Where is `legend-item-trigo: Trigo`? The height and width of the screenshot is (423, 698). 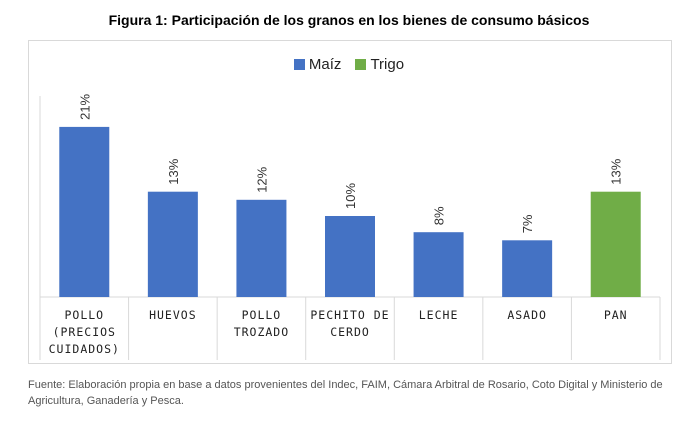 legend-item-trigo: Trigo is located at coordinates (379, 64).